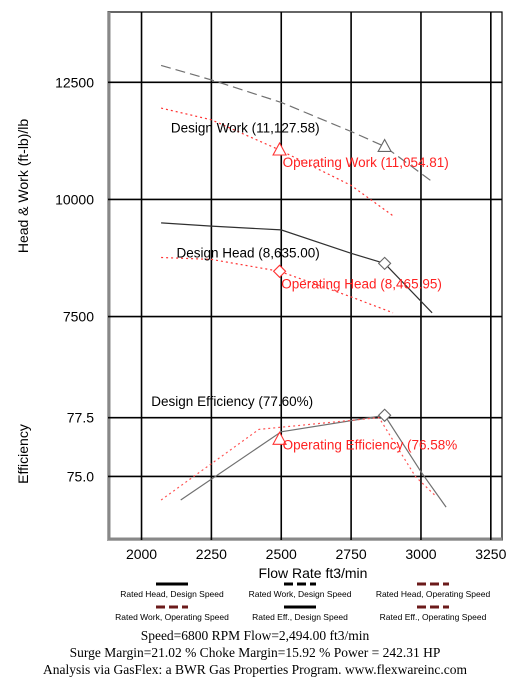 The image size is (510, 683). What do you see at coordinates (313, 573) in the screenshot?
I see `x-axis-label: Flow Rate ft3/min` at bounding box center [313, 573].